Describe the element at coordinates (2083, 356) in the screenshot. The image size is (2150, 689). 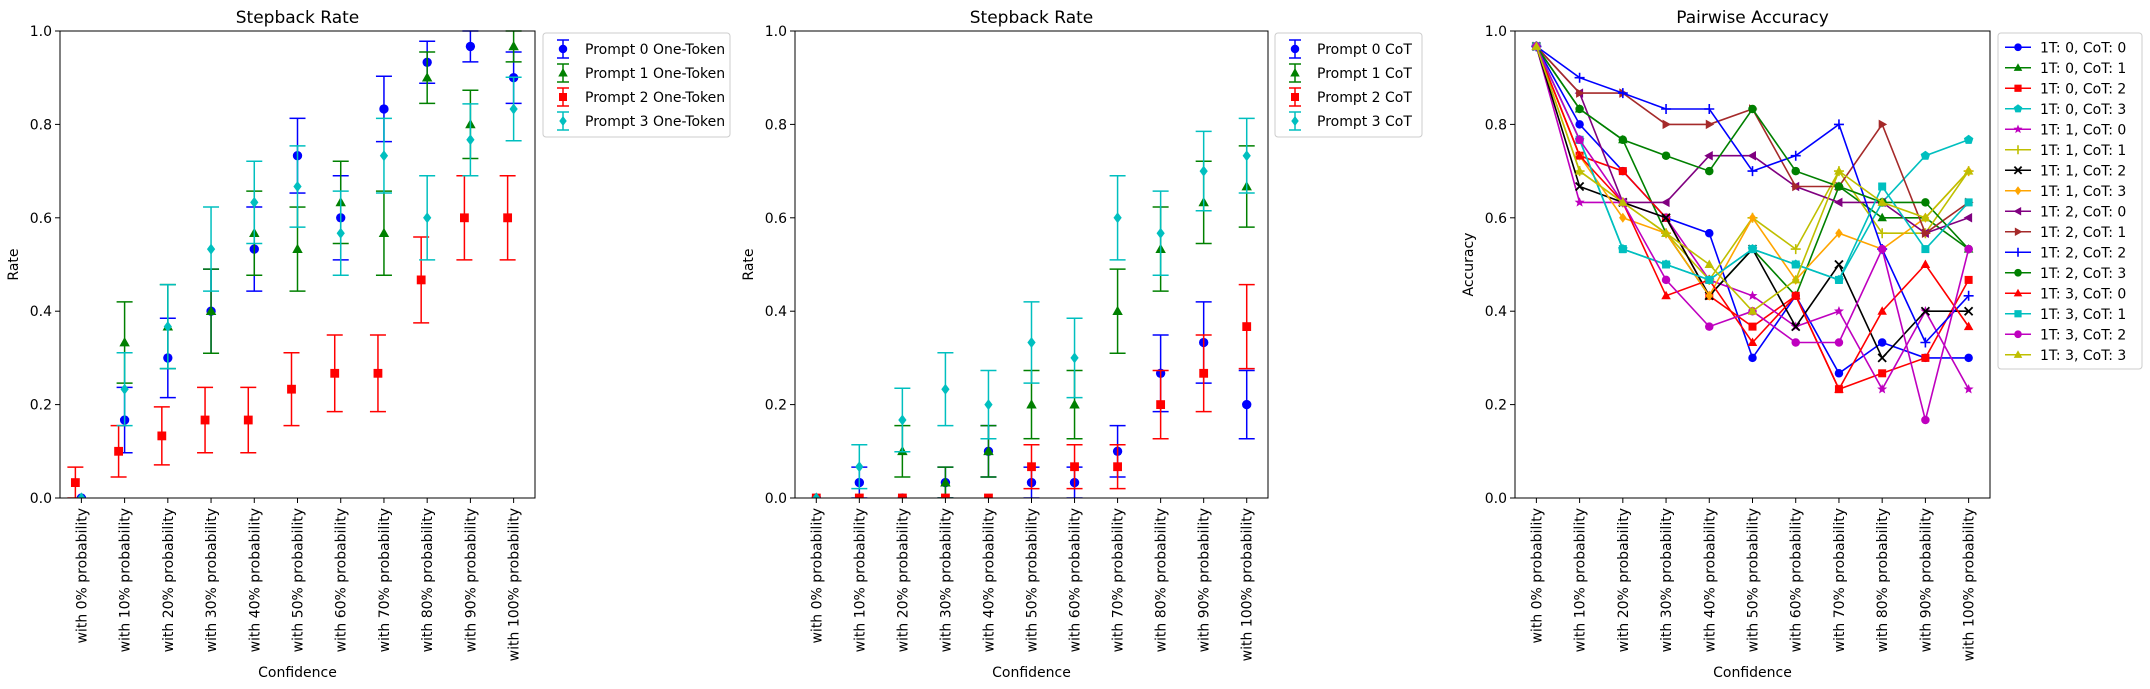
I see `legend-label: 1T: 3, CoT: 3` at that location.